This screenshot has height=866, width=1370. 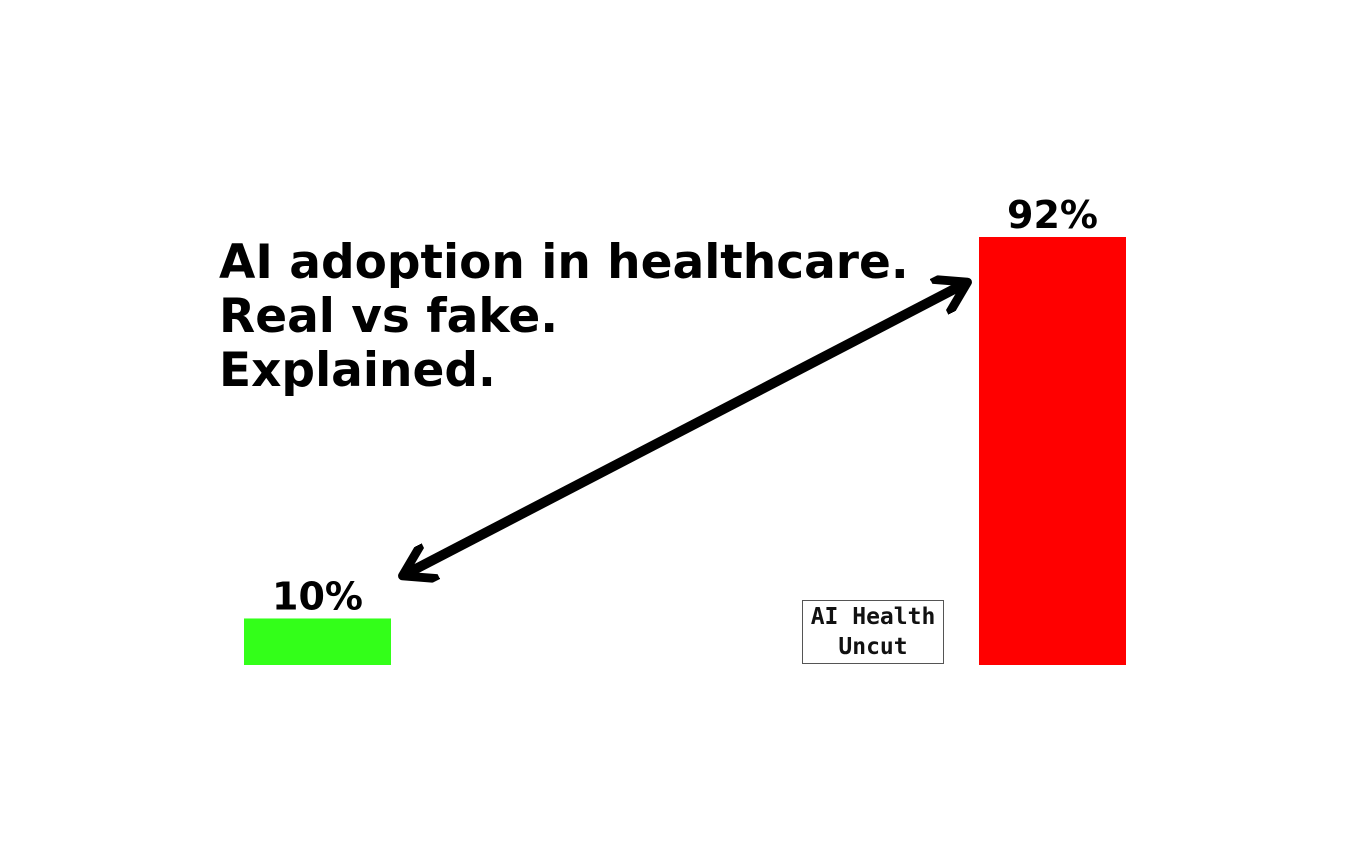 What do you see at coordinates (564, 262) in the screenshot?
I see `chart-title: AI adoption in healthcare.` at bounding box center [564, 262].